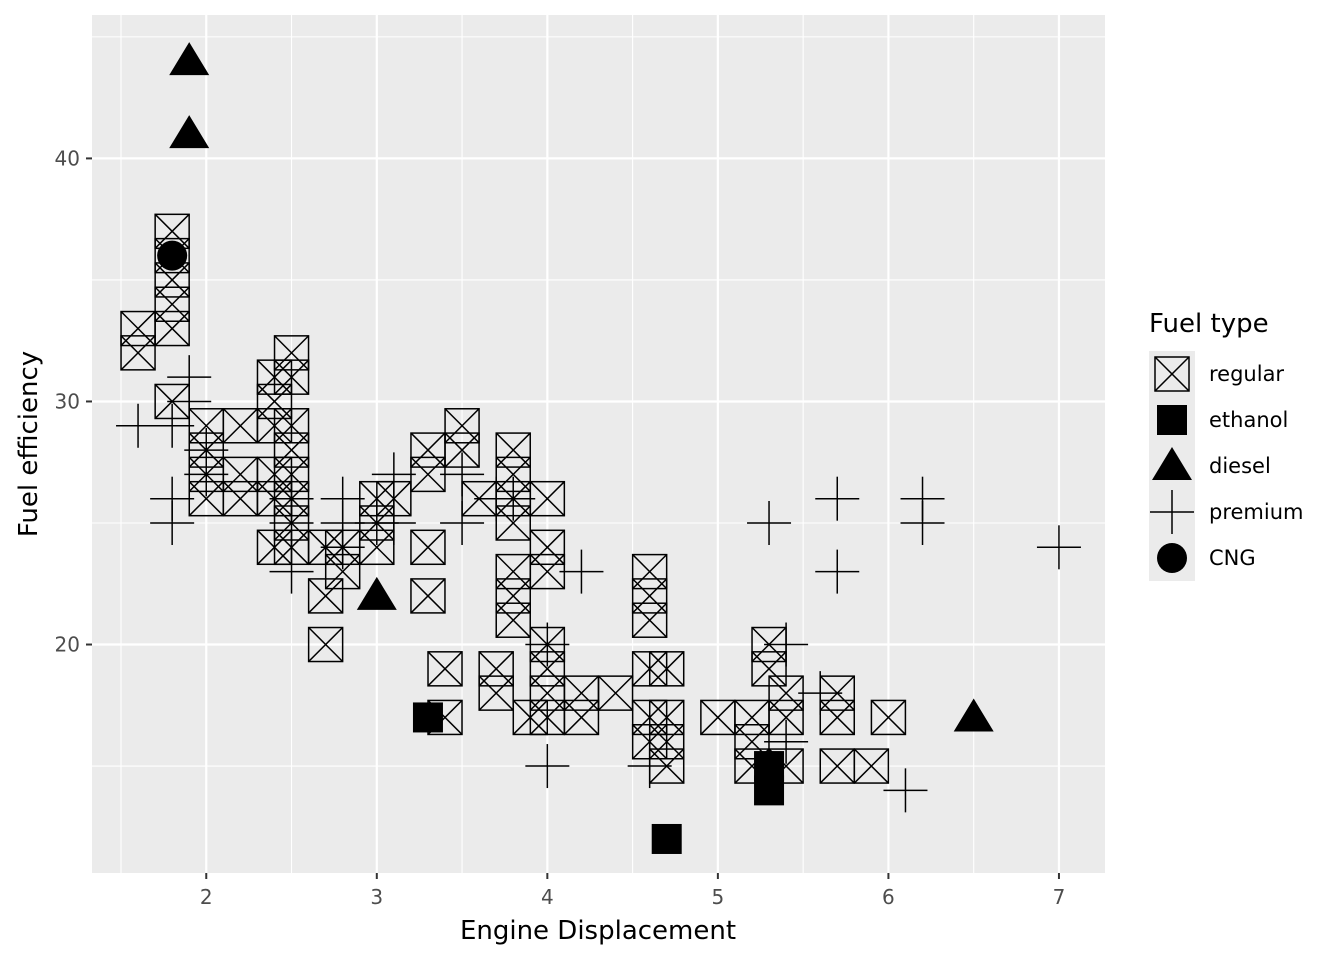  Describe the element at coordinates (1209, 324) in the screenshot. I see `legend-title: Fuel type` at that location.